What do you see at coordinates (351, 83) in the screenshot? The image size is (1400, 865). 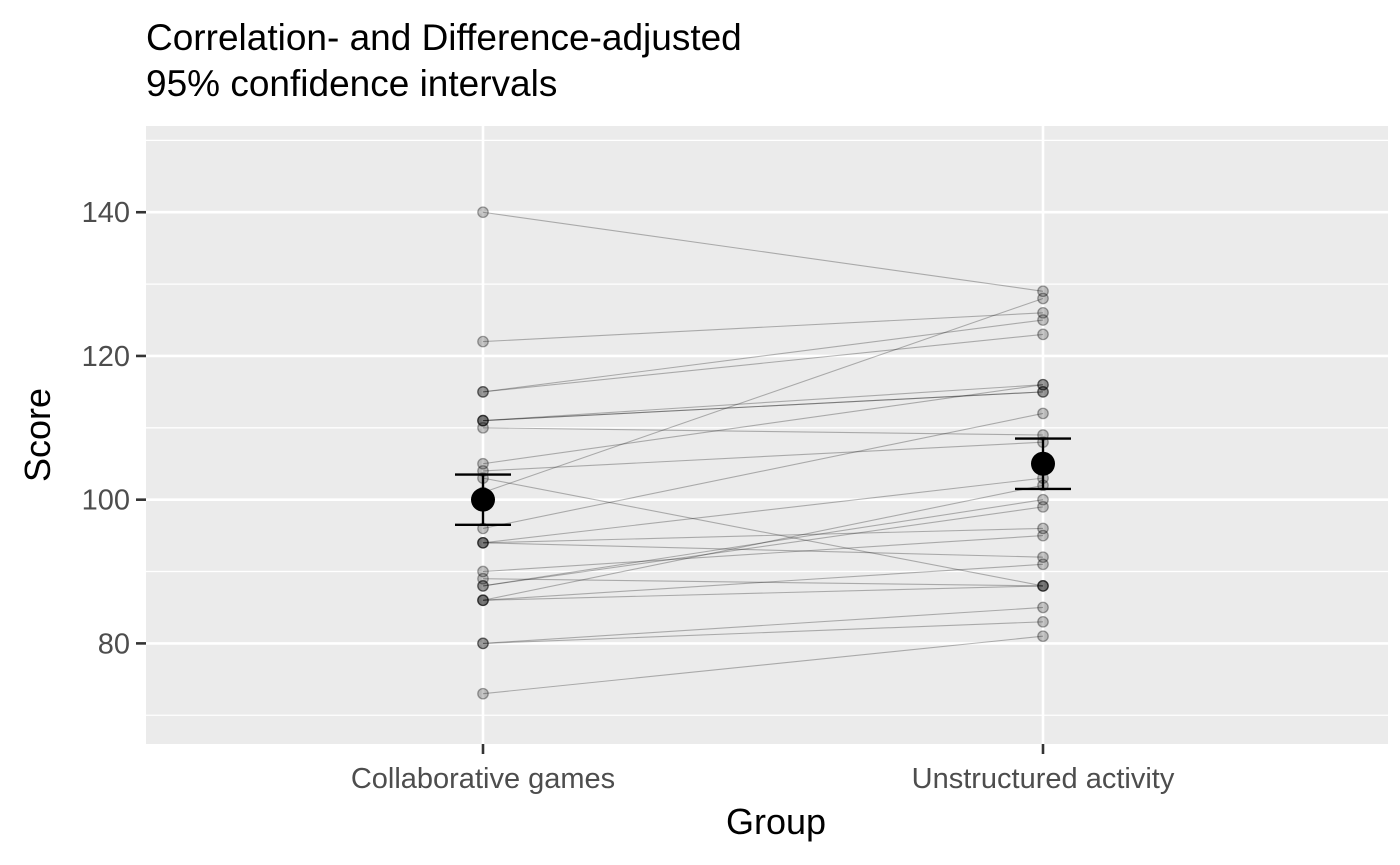 I see `chart-subtitle: 95% confidence intervals` at bounding box center [351, 83].